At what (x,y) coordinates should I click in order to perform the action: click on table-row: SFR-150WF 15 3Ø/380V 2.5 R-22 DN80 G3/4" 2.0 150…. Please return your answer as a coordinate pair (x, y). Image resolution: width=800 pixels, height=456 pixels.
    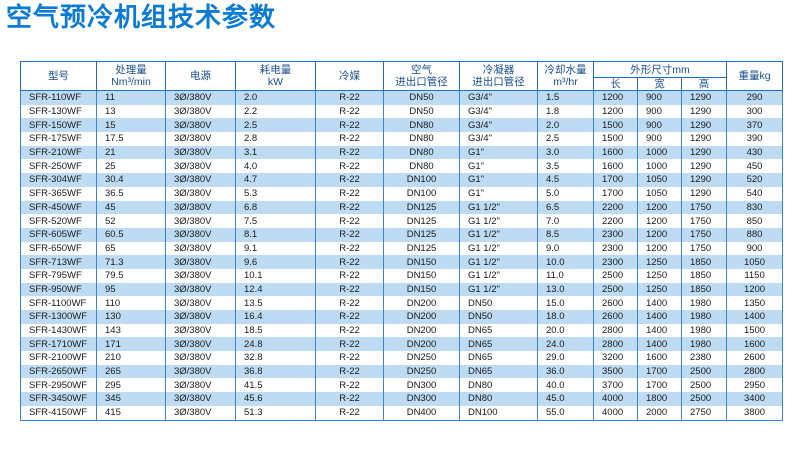
    Looking at the image, I should click on (402, 125).